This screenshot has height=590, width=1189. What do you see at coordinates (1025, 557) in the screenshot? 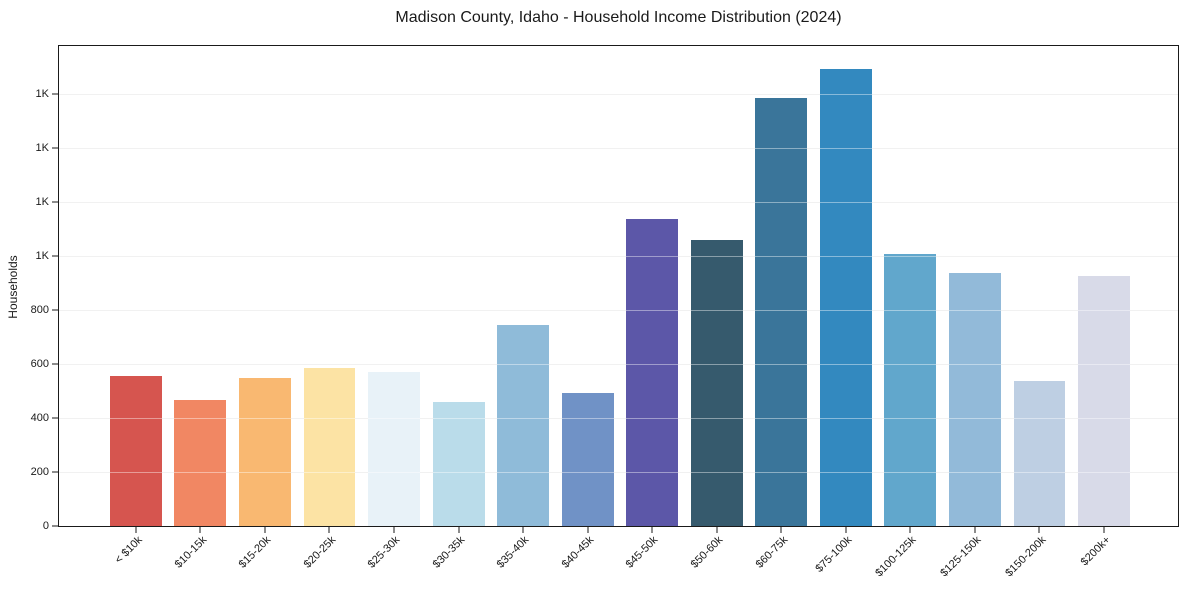
I see `x-tick-label: $150-200k` at bounding box center [1025, 557].